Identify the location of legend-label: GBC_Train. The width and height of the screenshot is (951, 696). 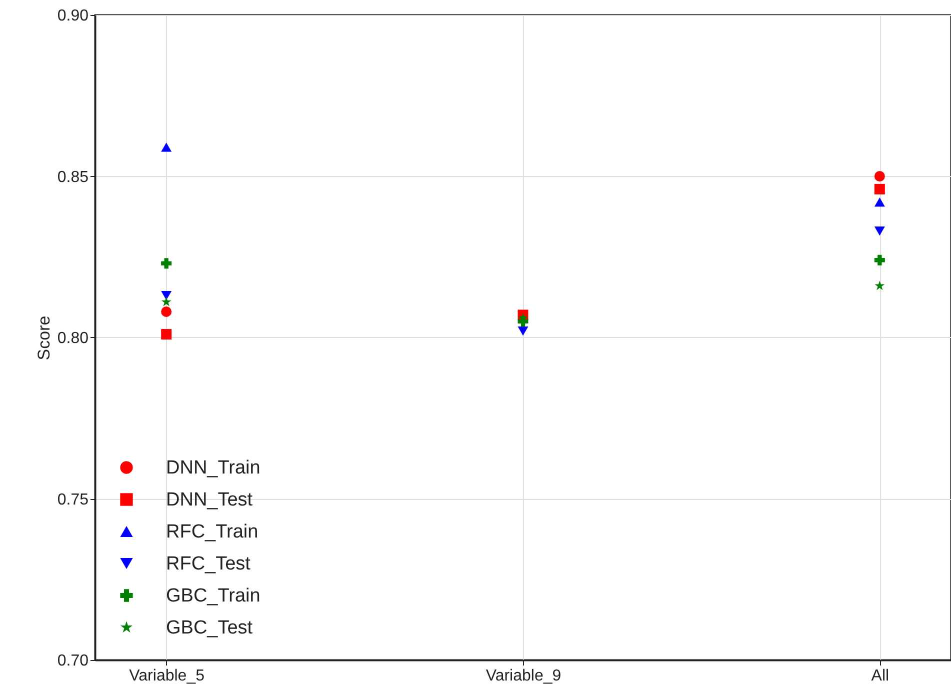
(213, 596).